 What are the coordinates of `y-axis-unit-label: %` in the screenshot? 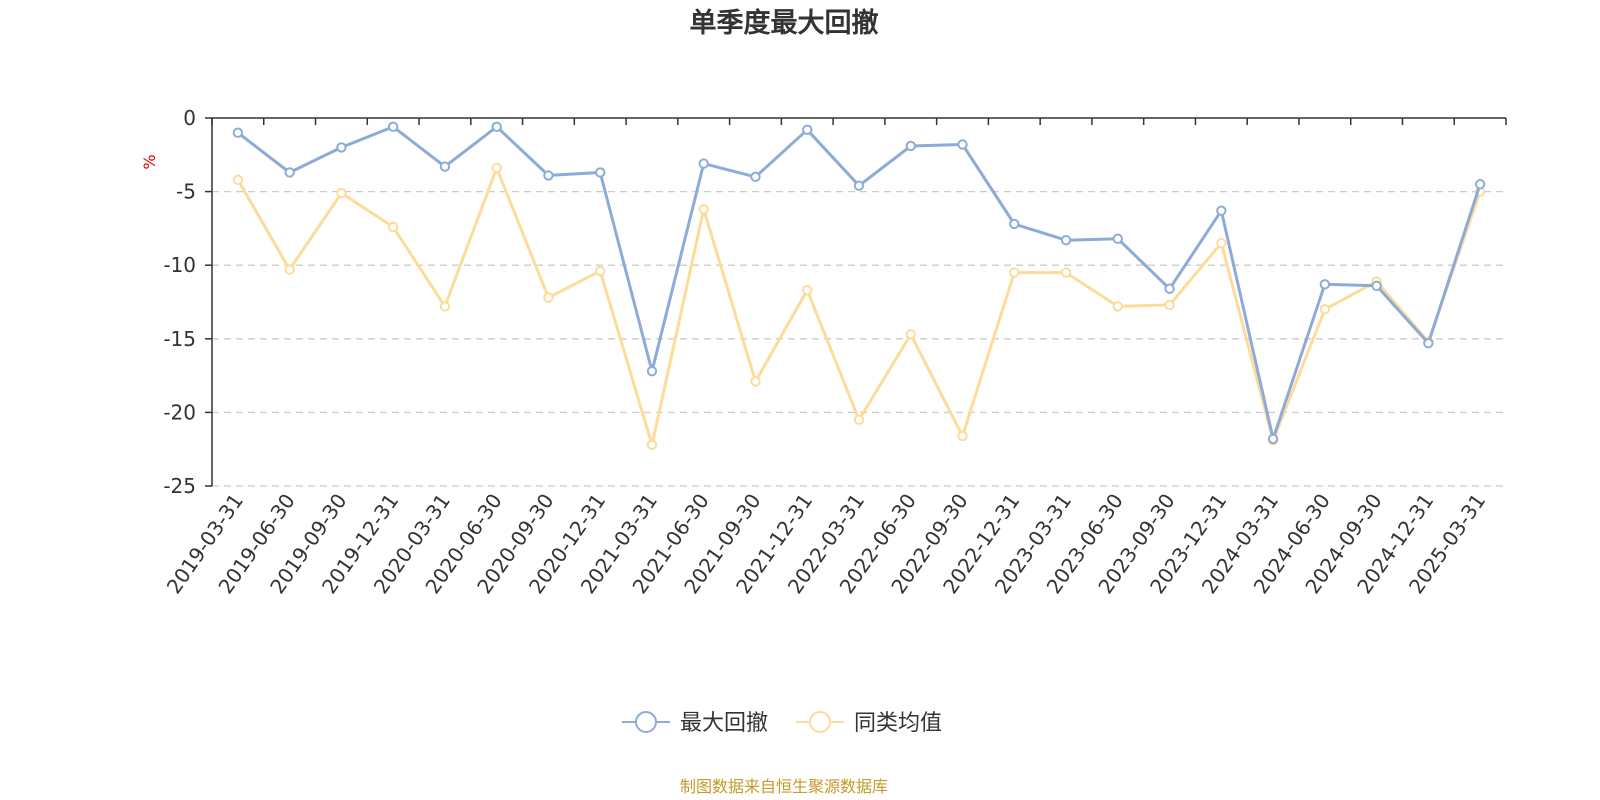 It's located at (149, 161).